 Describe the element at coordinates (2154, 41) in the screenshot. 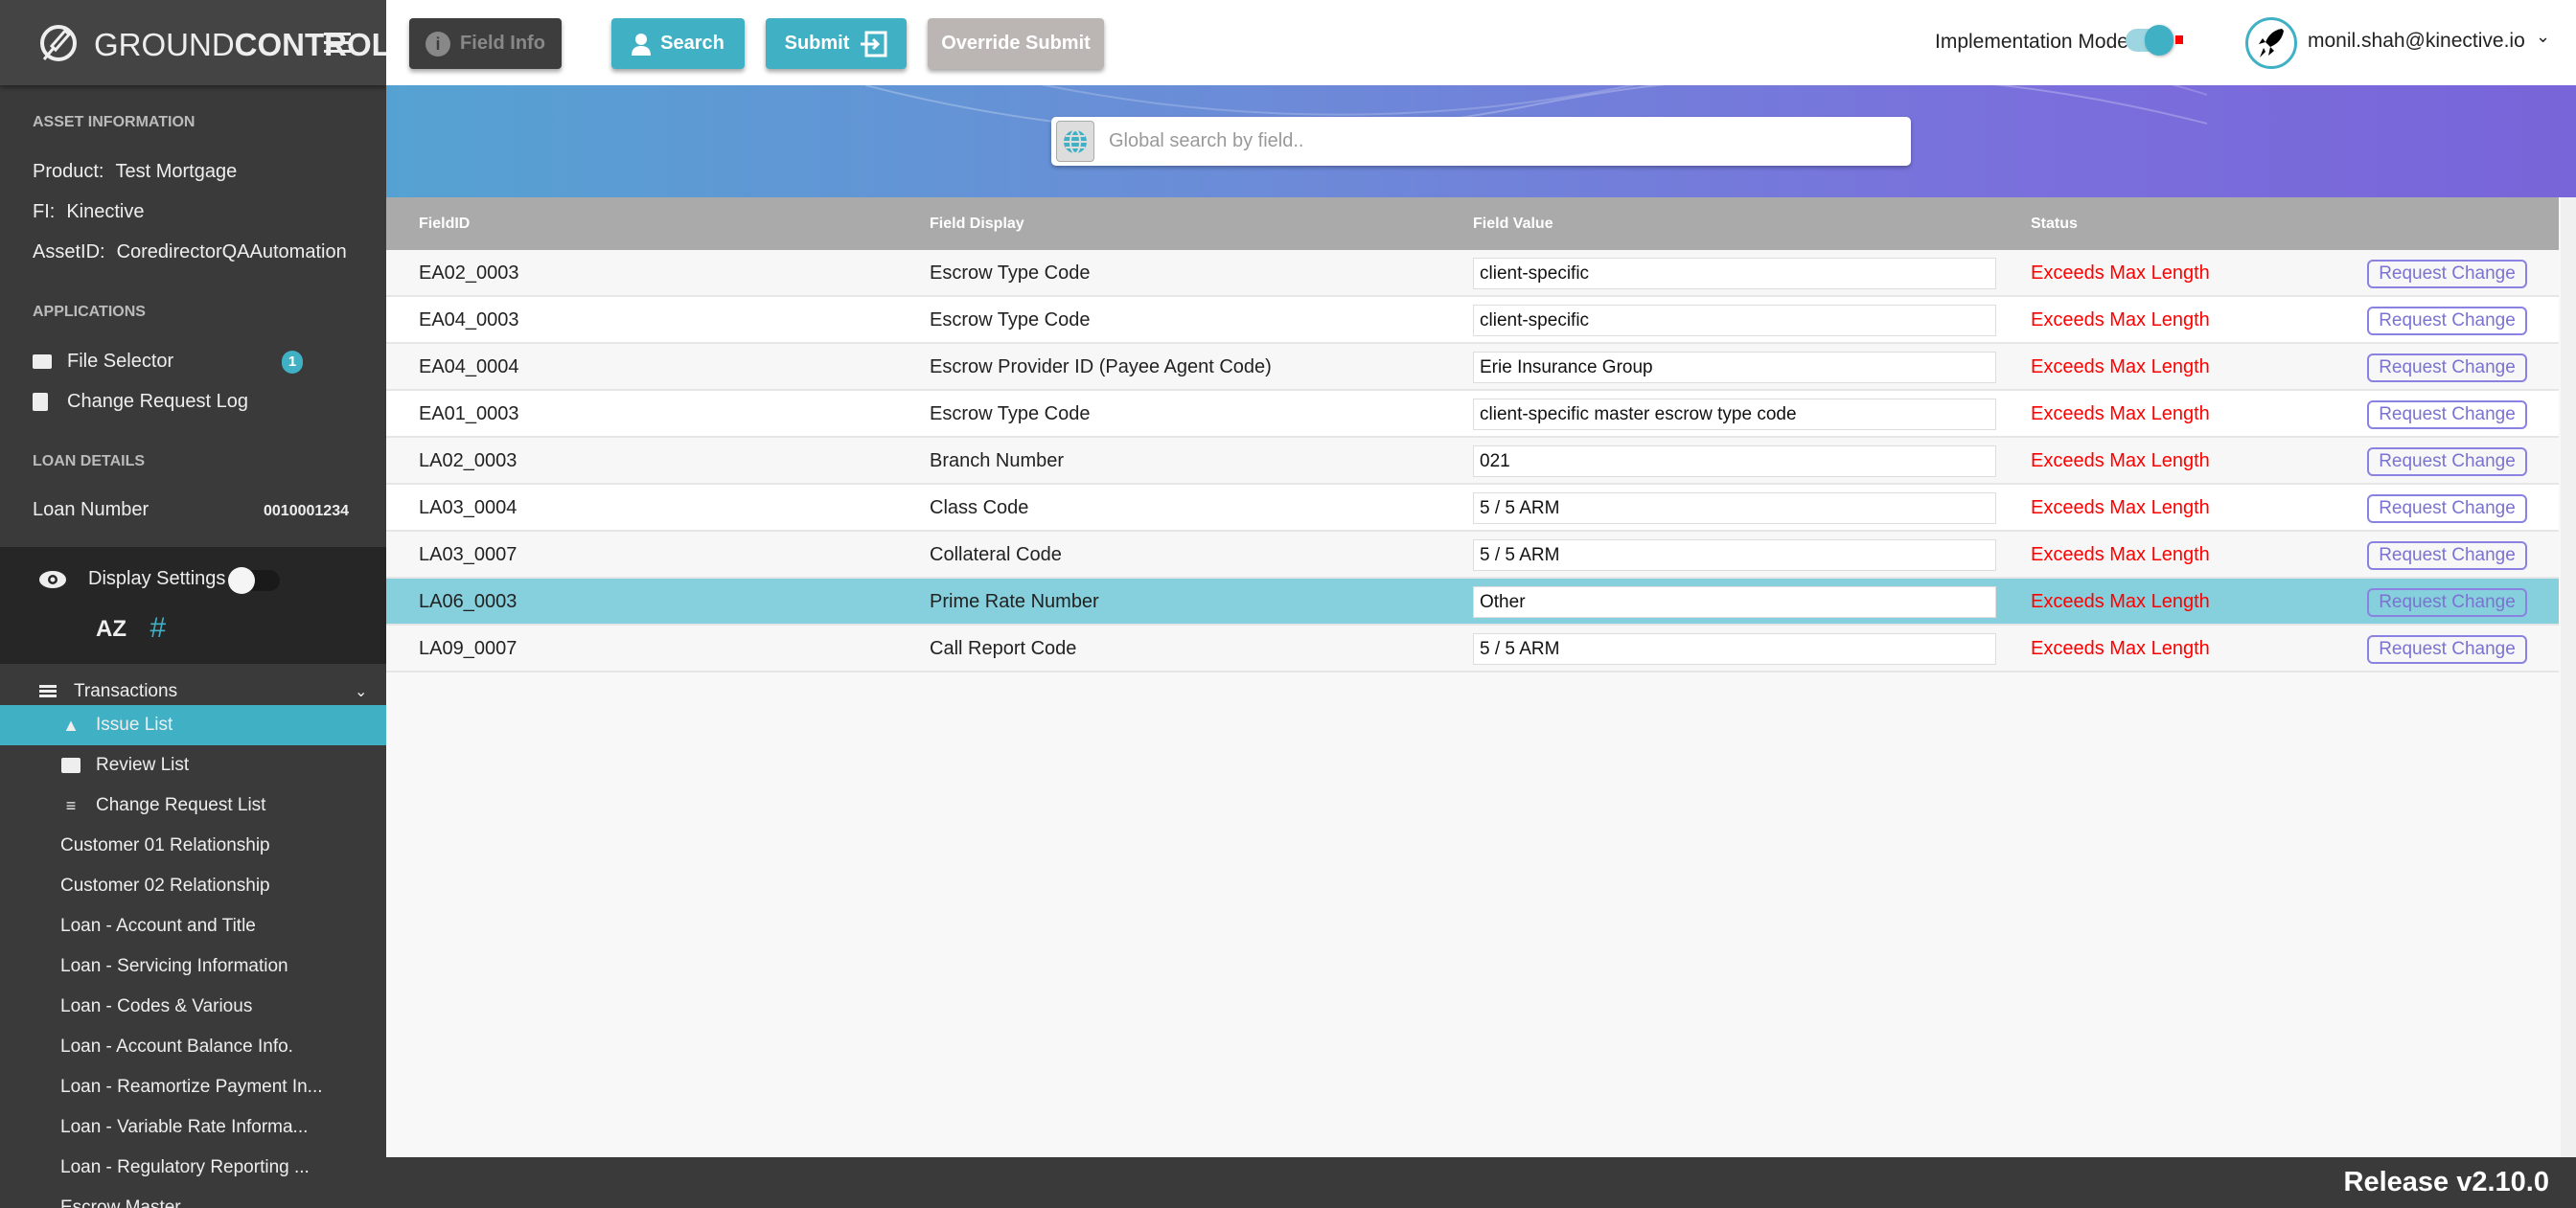

I see `implementation-mode-toggle` at that location.